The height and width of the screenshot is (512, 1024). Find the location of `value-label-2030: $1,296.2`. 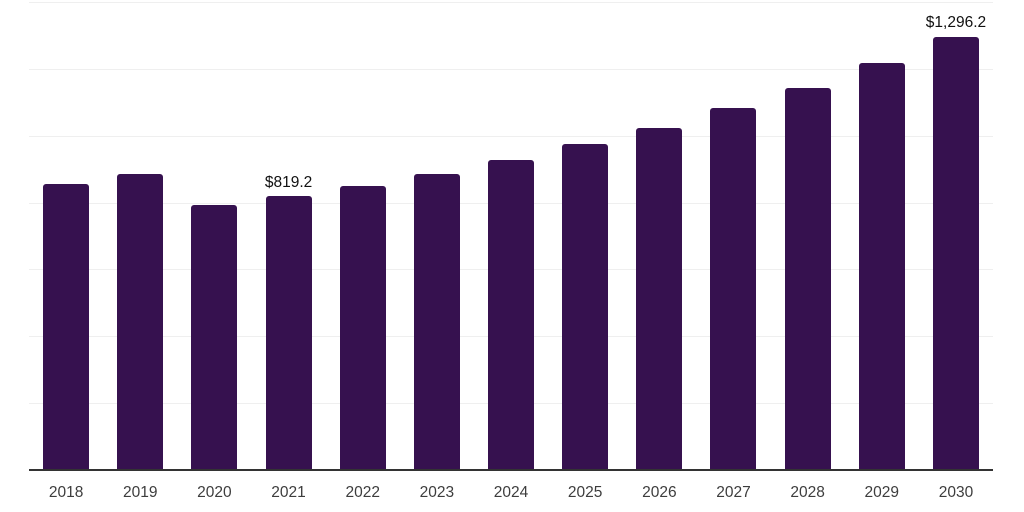

value-label-2030: $1,296.2 is located at coordinates (956, 23).